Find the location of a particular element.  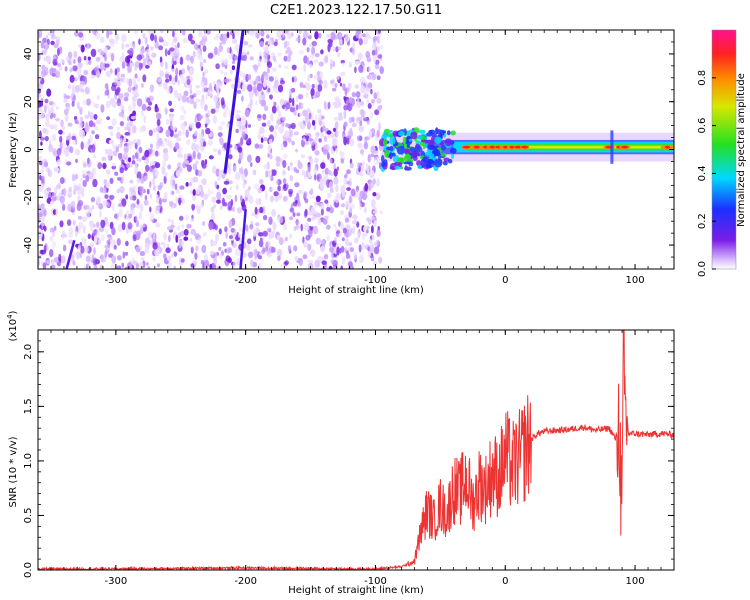

snr-y-tick-label: 1.0 is located at coordinates (28, 461).